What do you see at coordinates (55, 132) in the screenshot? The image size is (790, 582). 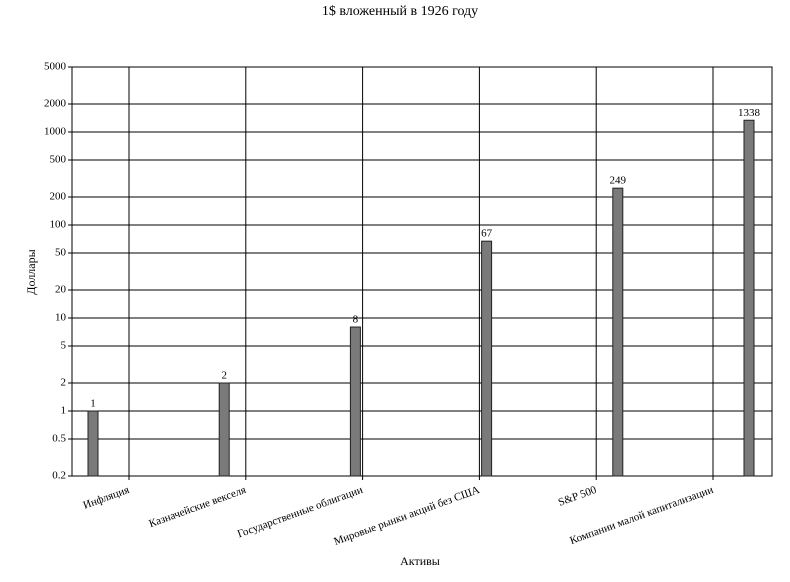 I see `y-tick-label: 1000` at bounding box center [55, 132].